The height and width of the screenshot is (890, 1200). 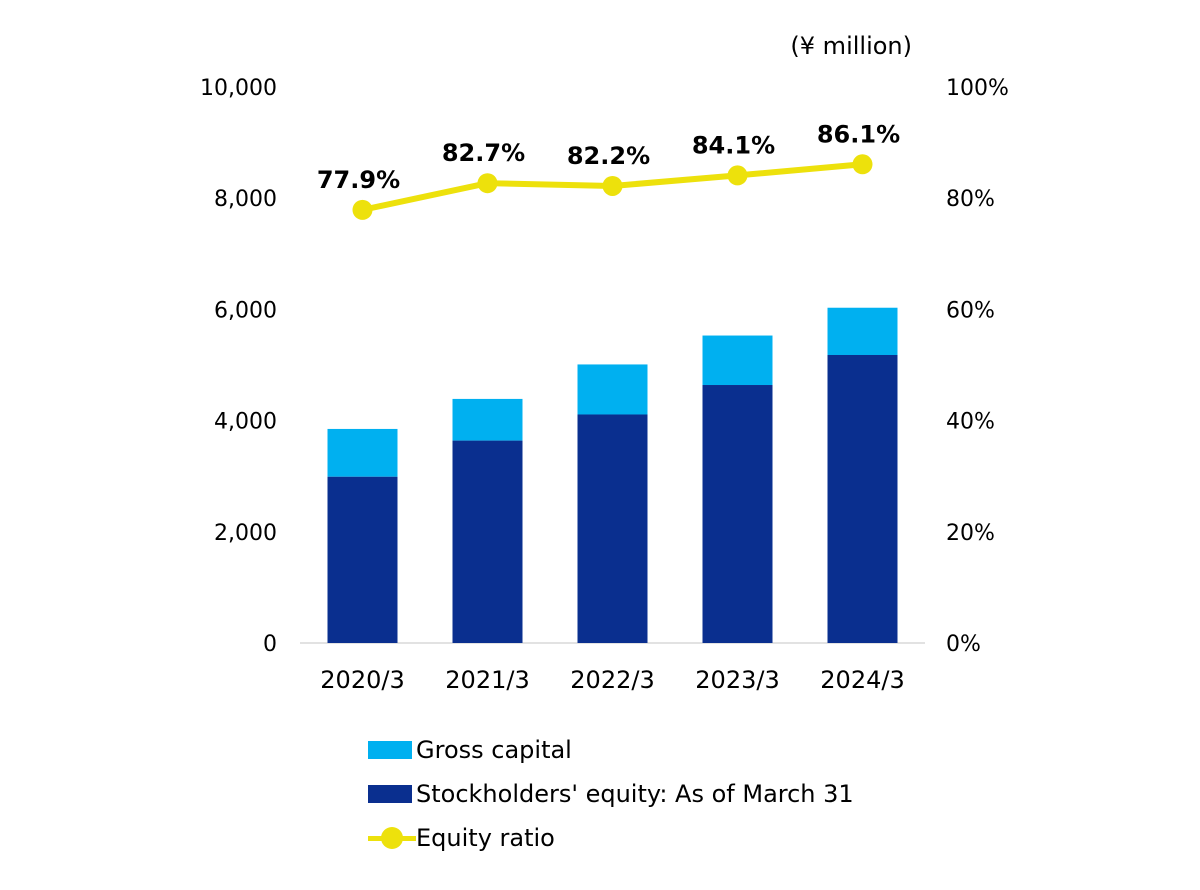 What do you see at coordinates (362, 680) in the screenshot?
I see `x-tick-label: 2020/3` at bounding box center [362, 680].